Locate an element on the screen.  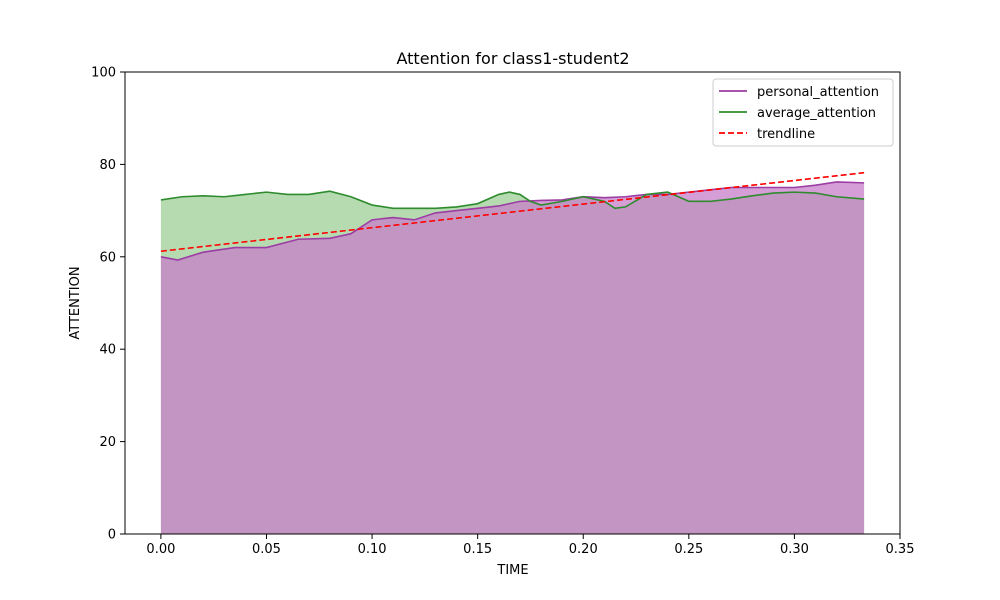
x-tick-label: 0.35 is located at coordinates (900, 549).